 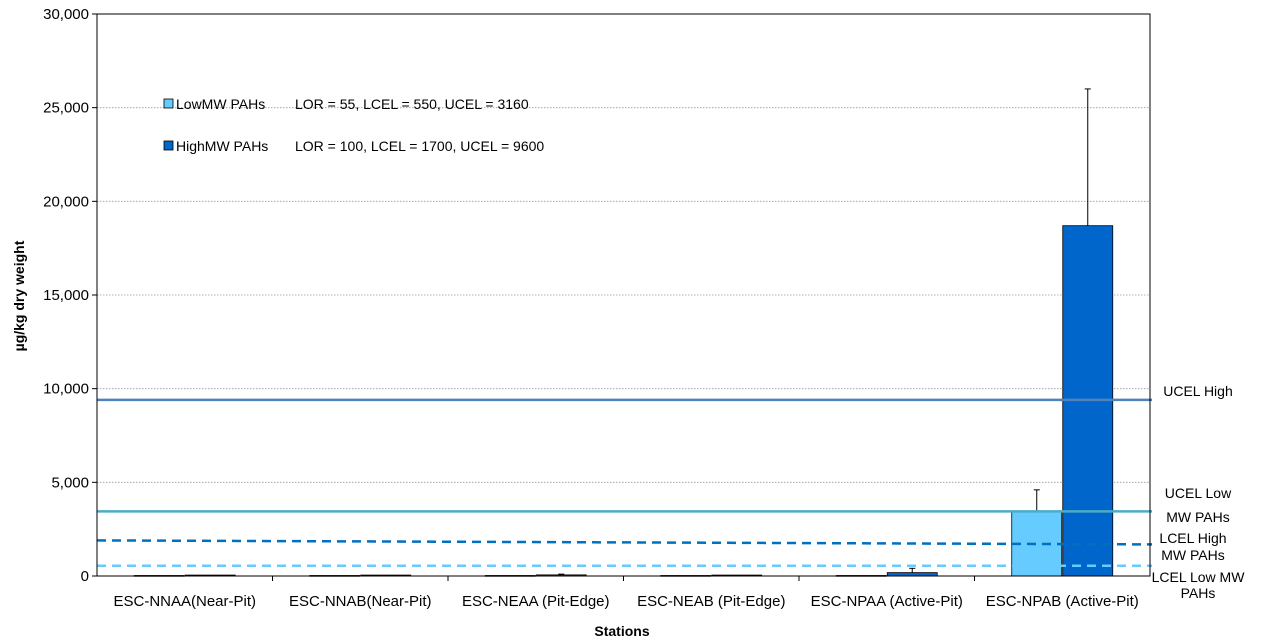 I want to click on reference-line-label: LCEL Low MW PAHs, so click(x=1199, y=585).